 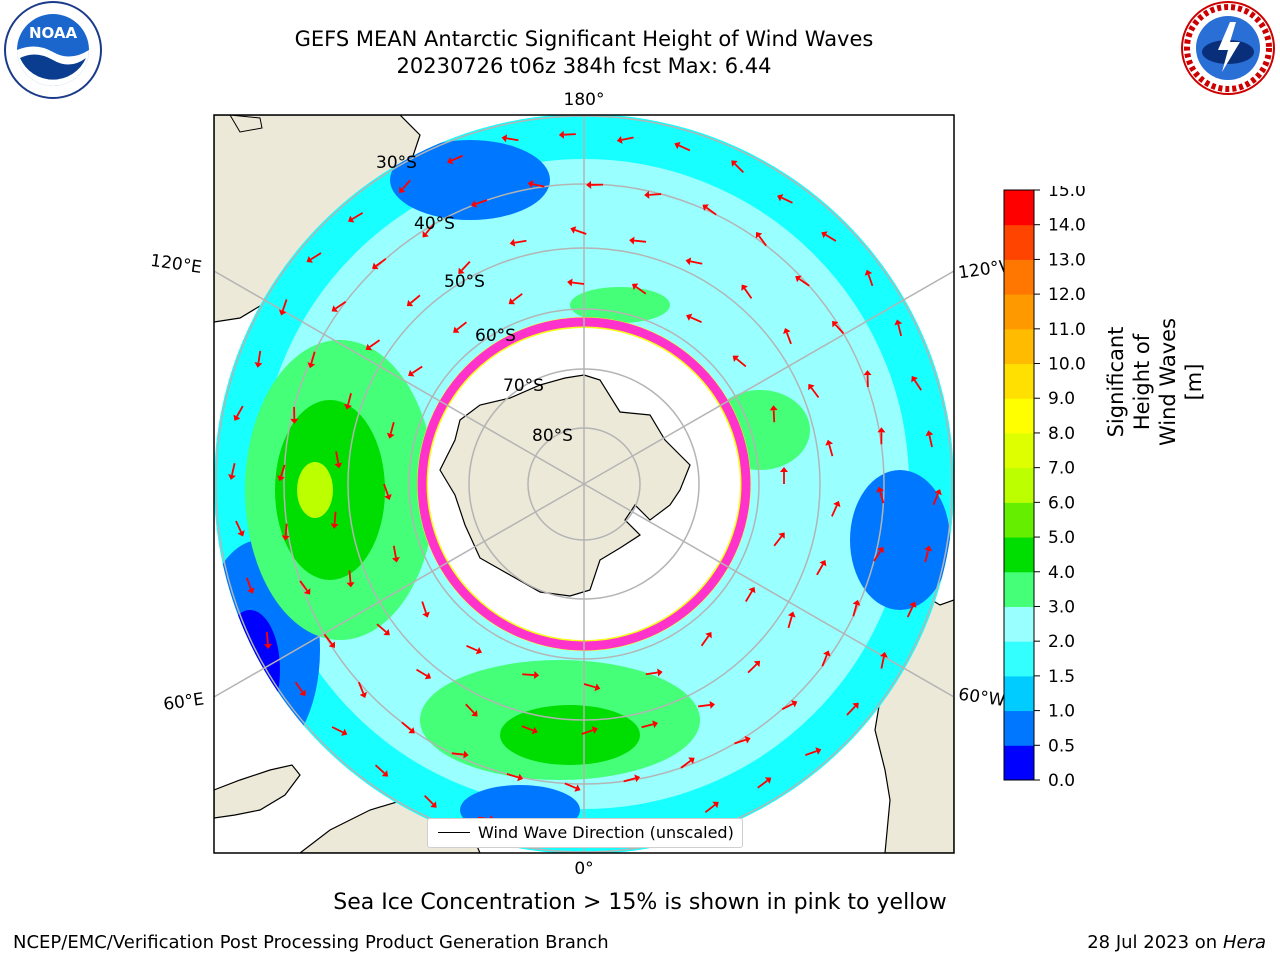 I want to click on colorbar-tick-label: 3.0, so click(x=1061, y=607).